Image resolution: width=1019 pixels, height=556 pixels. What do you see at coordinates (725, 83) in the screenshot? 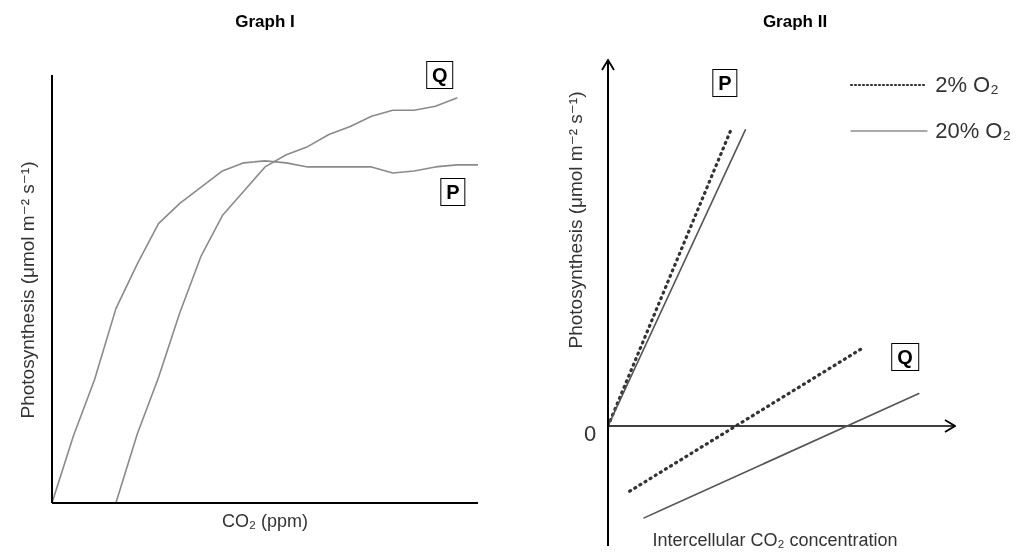
I see `text: P` at bounding box center [725, 83].